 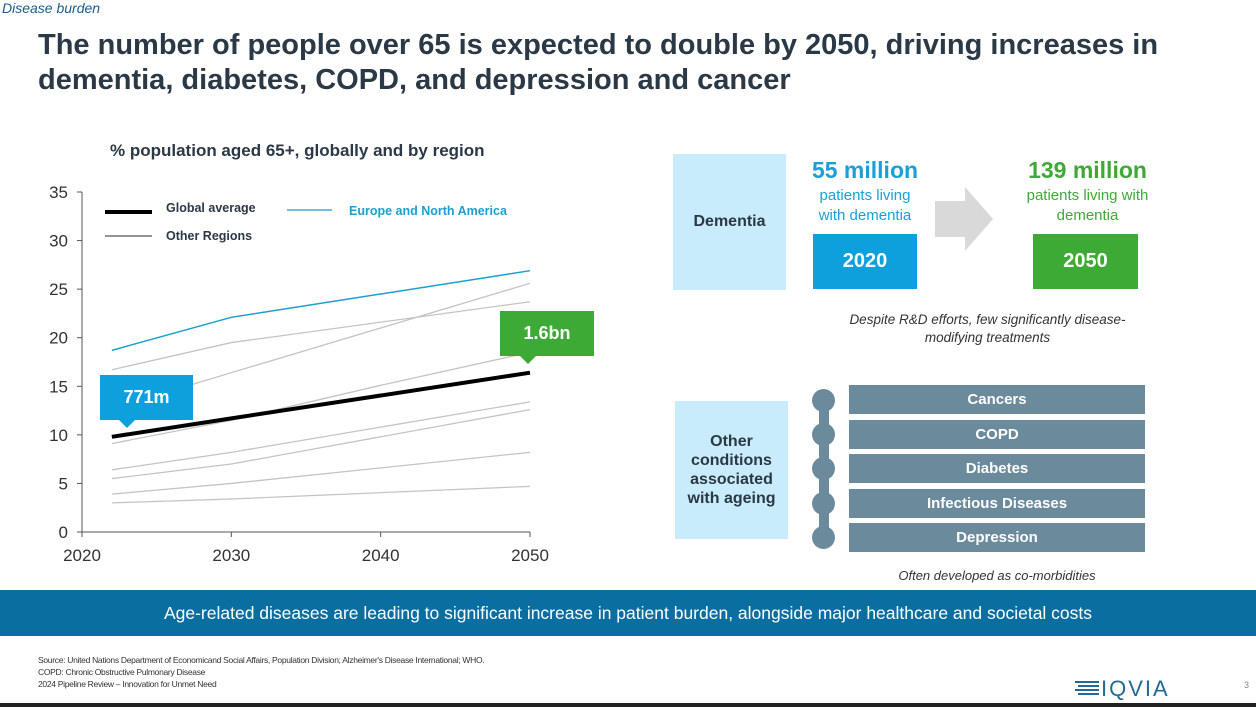 I want to click on callout-2020: 771m, so click(x=146, y=397).